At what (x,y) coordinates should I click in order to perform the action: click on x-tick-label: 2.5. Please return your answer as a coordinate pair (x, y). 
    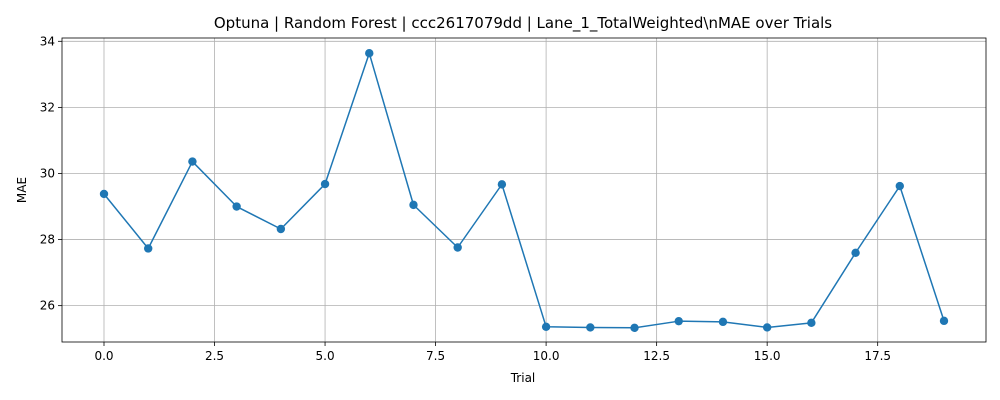
    Looking at the image, I should click on (214, 356).